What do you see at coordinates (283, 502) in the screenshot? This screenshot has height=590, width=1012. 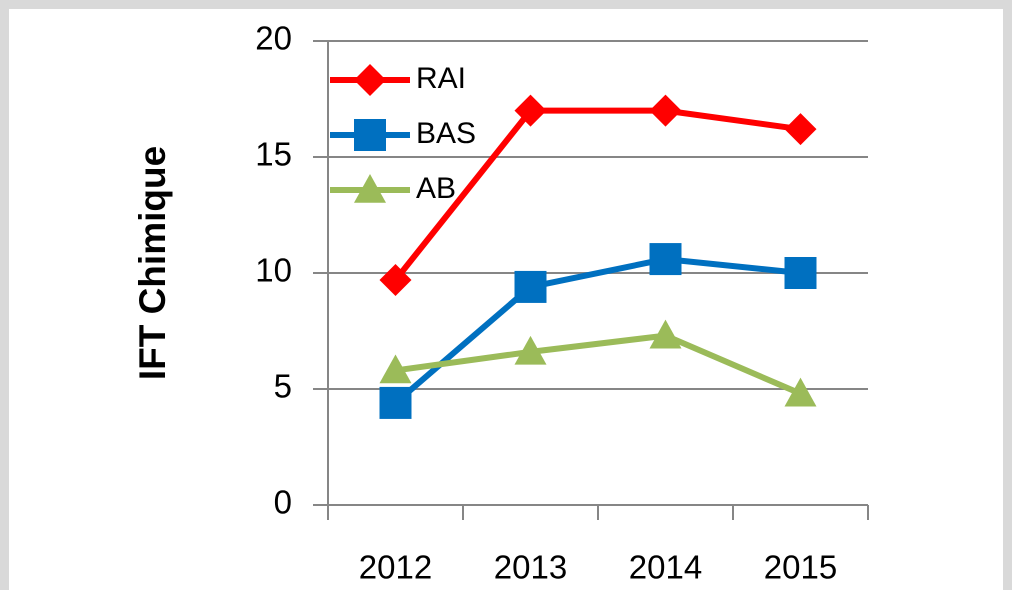 I see `y-tick-label: 0` at bounding box center [283, 502].